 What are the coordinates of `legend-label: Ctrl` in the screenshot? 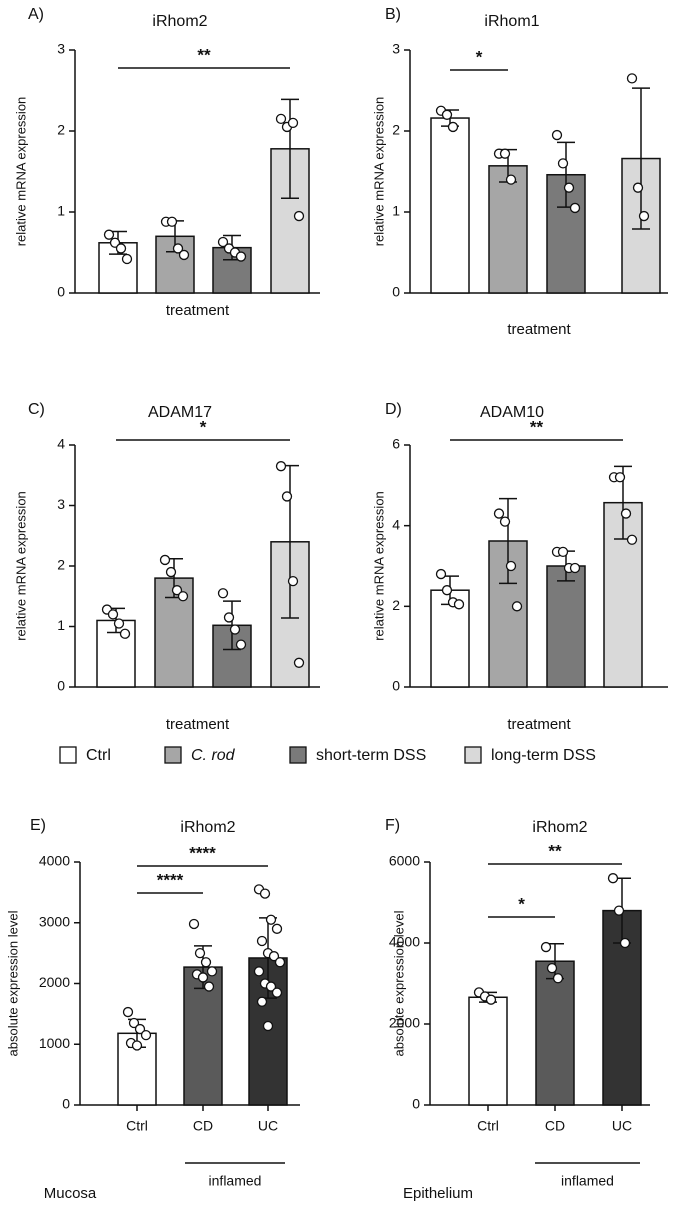 It's located at (98, 755).